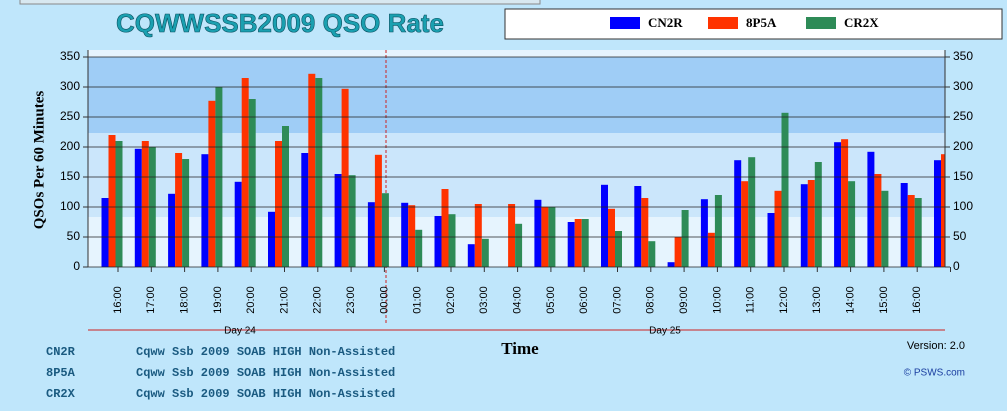 This screenshot has width=1007, height=411. I want to click on y-tick-label: 0, so click(76, 266).